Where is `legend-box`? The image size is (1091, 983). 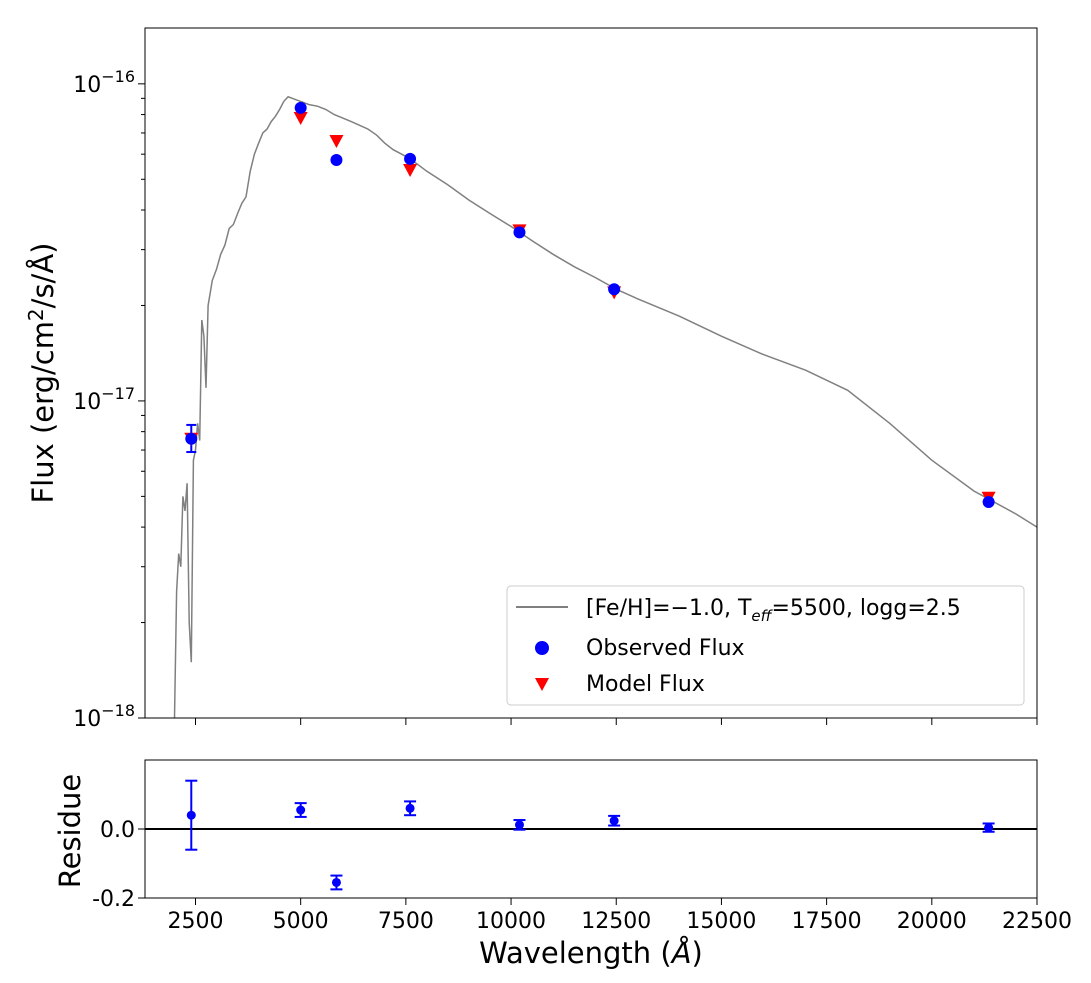 legend-box is located at coordinates (765, 645).